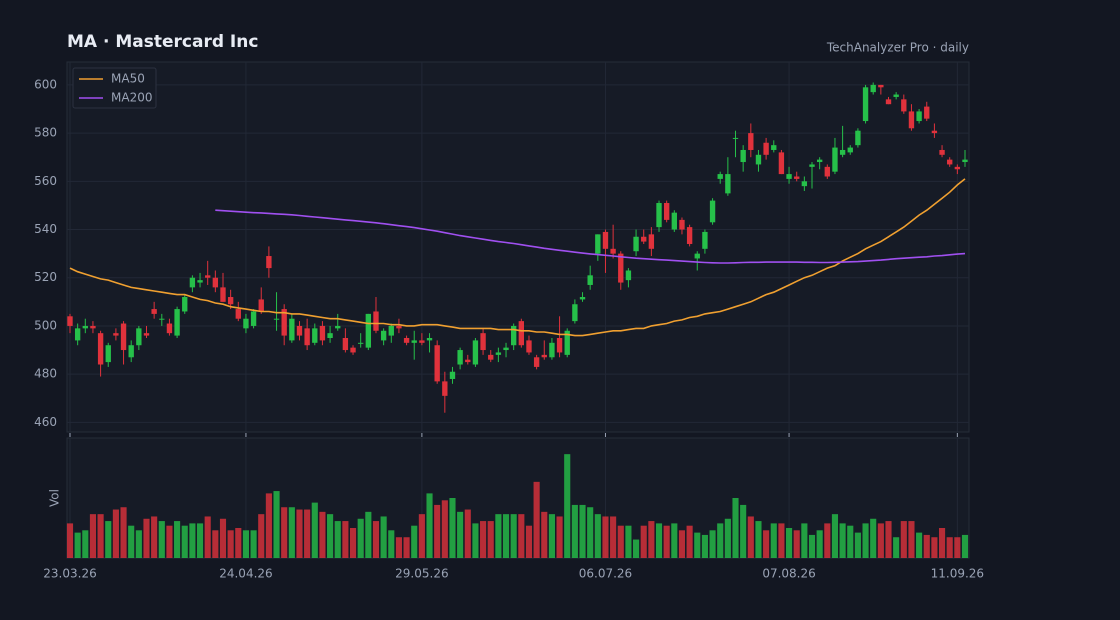 This screenshot has height=620, width=1120. I want to click on volume-axis-label: Vol, so click(55, 498).